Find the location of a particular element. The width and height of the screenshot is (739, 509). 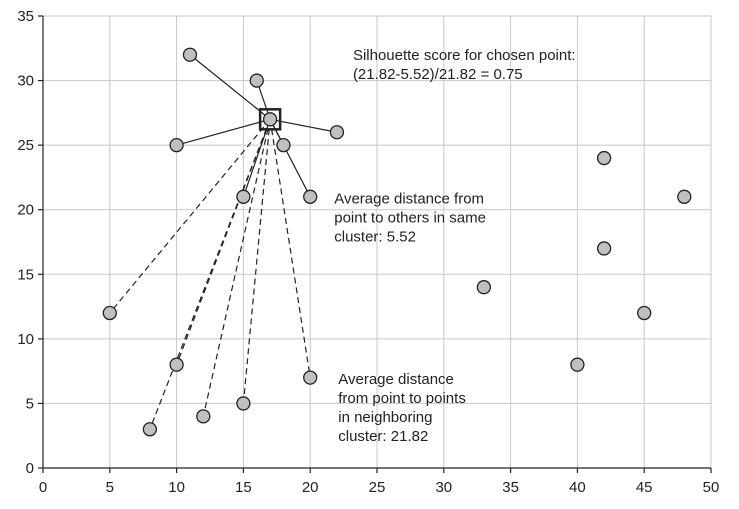

chosen-point is located at coordinates (270, 119).